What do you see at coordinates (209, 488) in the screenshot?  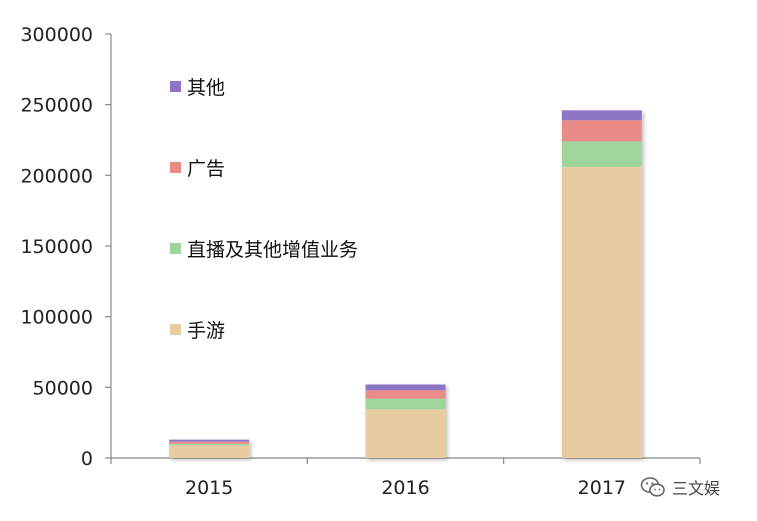 I see `x-tick-label: 2015` at bounding box center [209, 488].